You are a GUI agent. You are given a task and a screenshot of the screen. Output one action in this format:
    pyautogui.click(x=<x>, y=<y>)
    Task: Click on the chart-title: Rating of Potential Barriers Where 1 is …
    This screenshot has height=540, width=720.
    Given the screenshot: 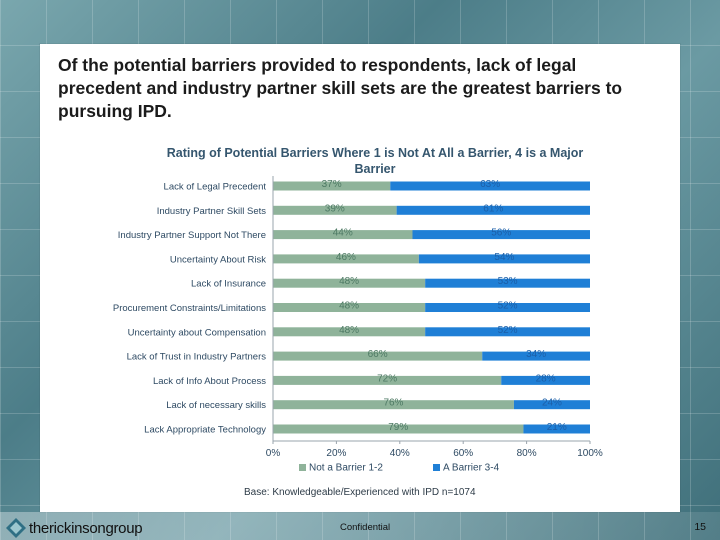 What is the action you would take?
    pyautogui.click(x=375, y=161)
    